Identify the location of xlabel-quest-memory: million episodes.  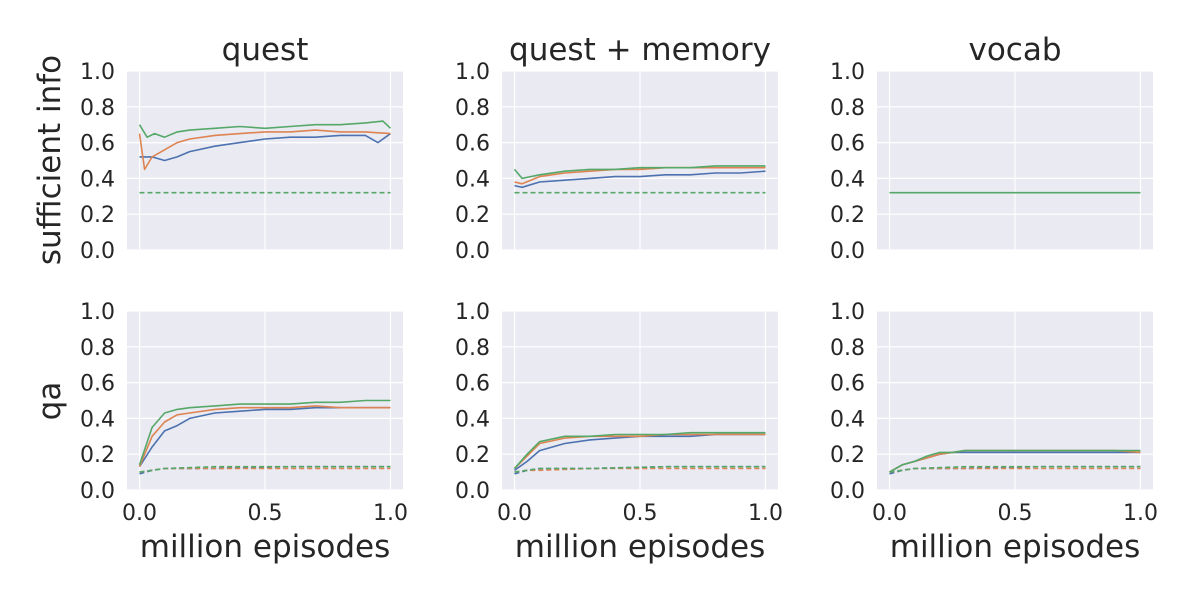
(640, 547).